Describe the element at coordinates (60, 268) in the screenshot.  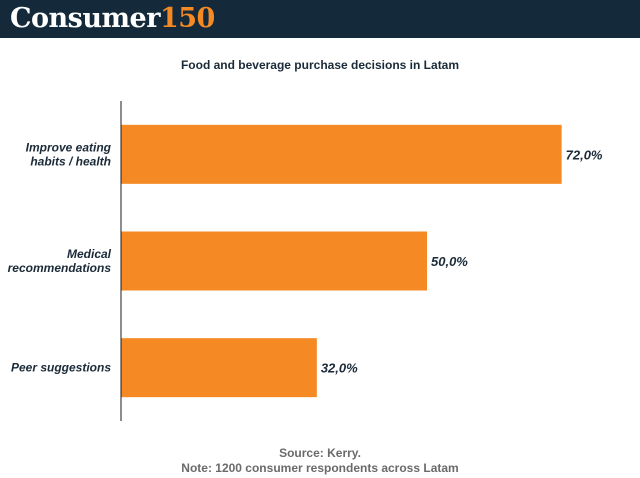
I see `category-label-line: recommendations` at that location.